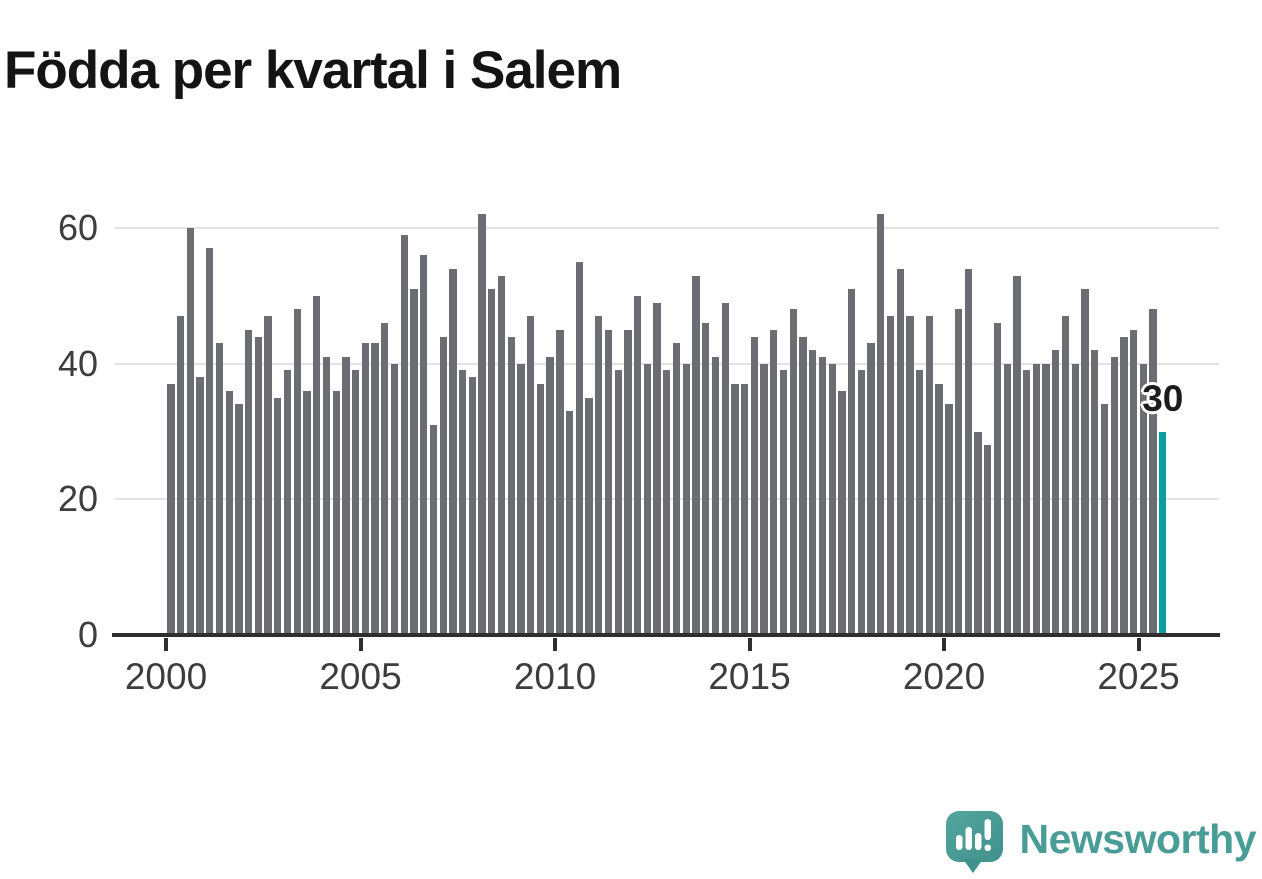  Describe the element at coordinates (1007, 499) in the screenshot. I see `bar-2021-Q3` at that location.